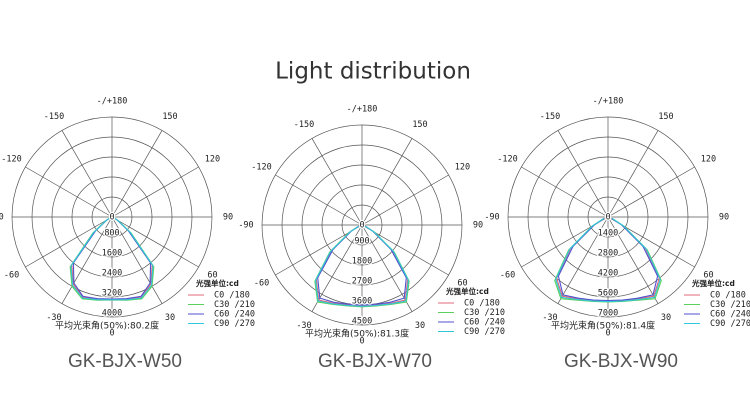  What do you see at coordinates (608, 234) in the screenshot?
I see `radial-tick-label: 1400` at bounding box center [608, 234].